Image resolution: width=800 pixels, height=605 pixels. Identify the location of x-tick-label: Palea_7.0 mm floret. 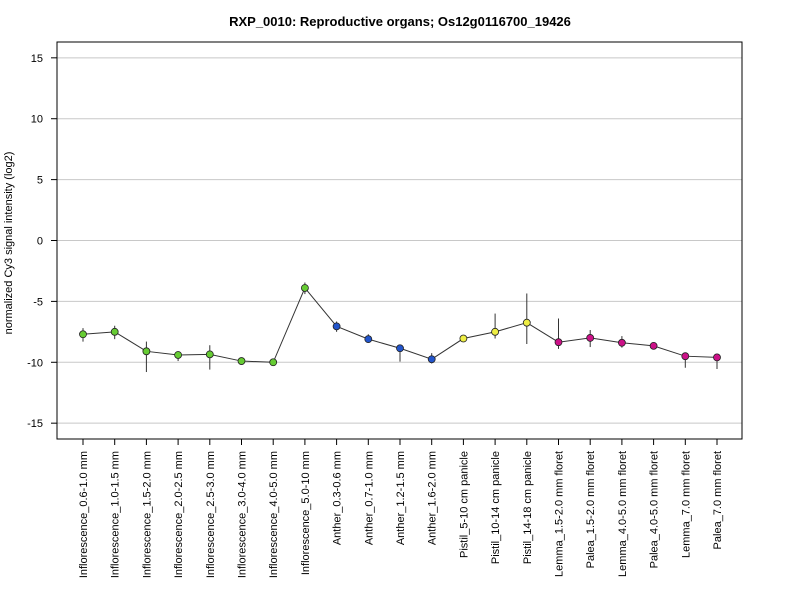
(718, 500).